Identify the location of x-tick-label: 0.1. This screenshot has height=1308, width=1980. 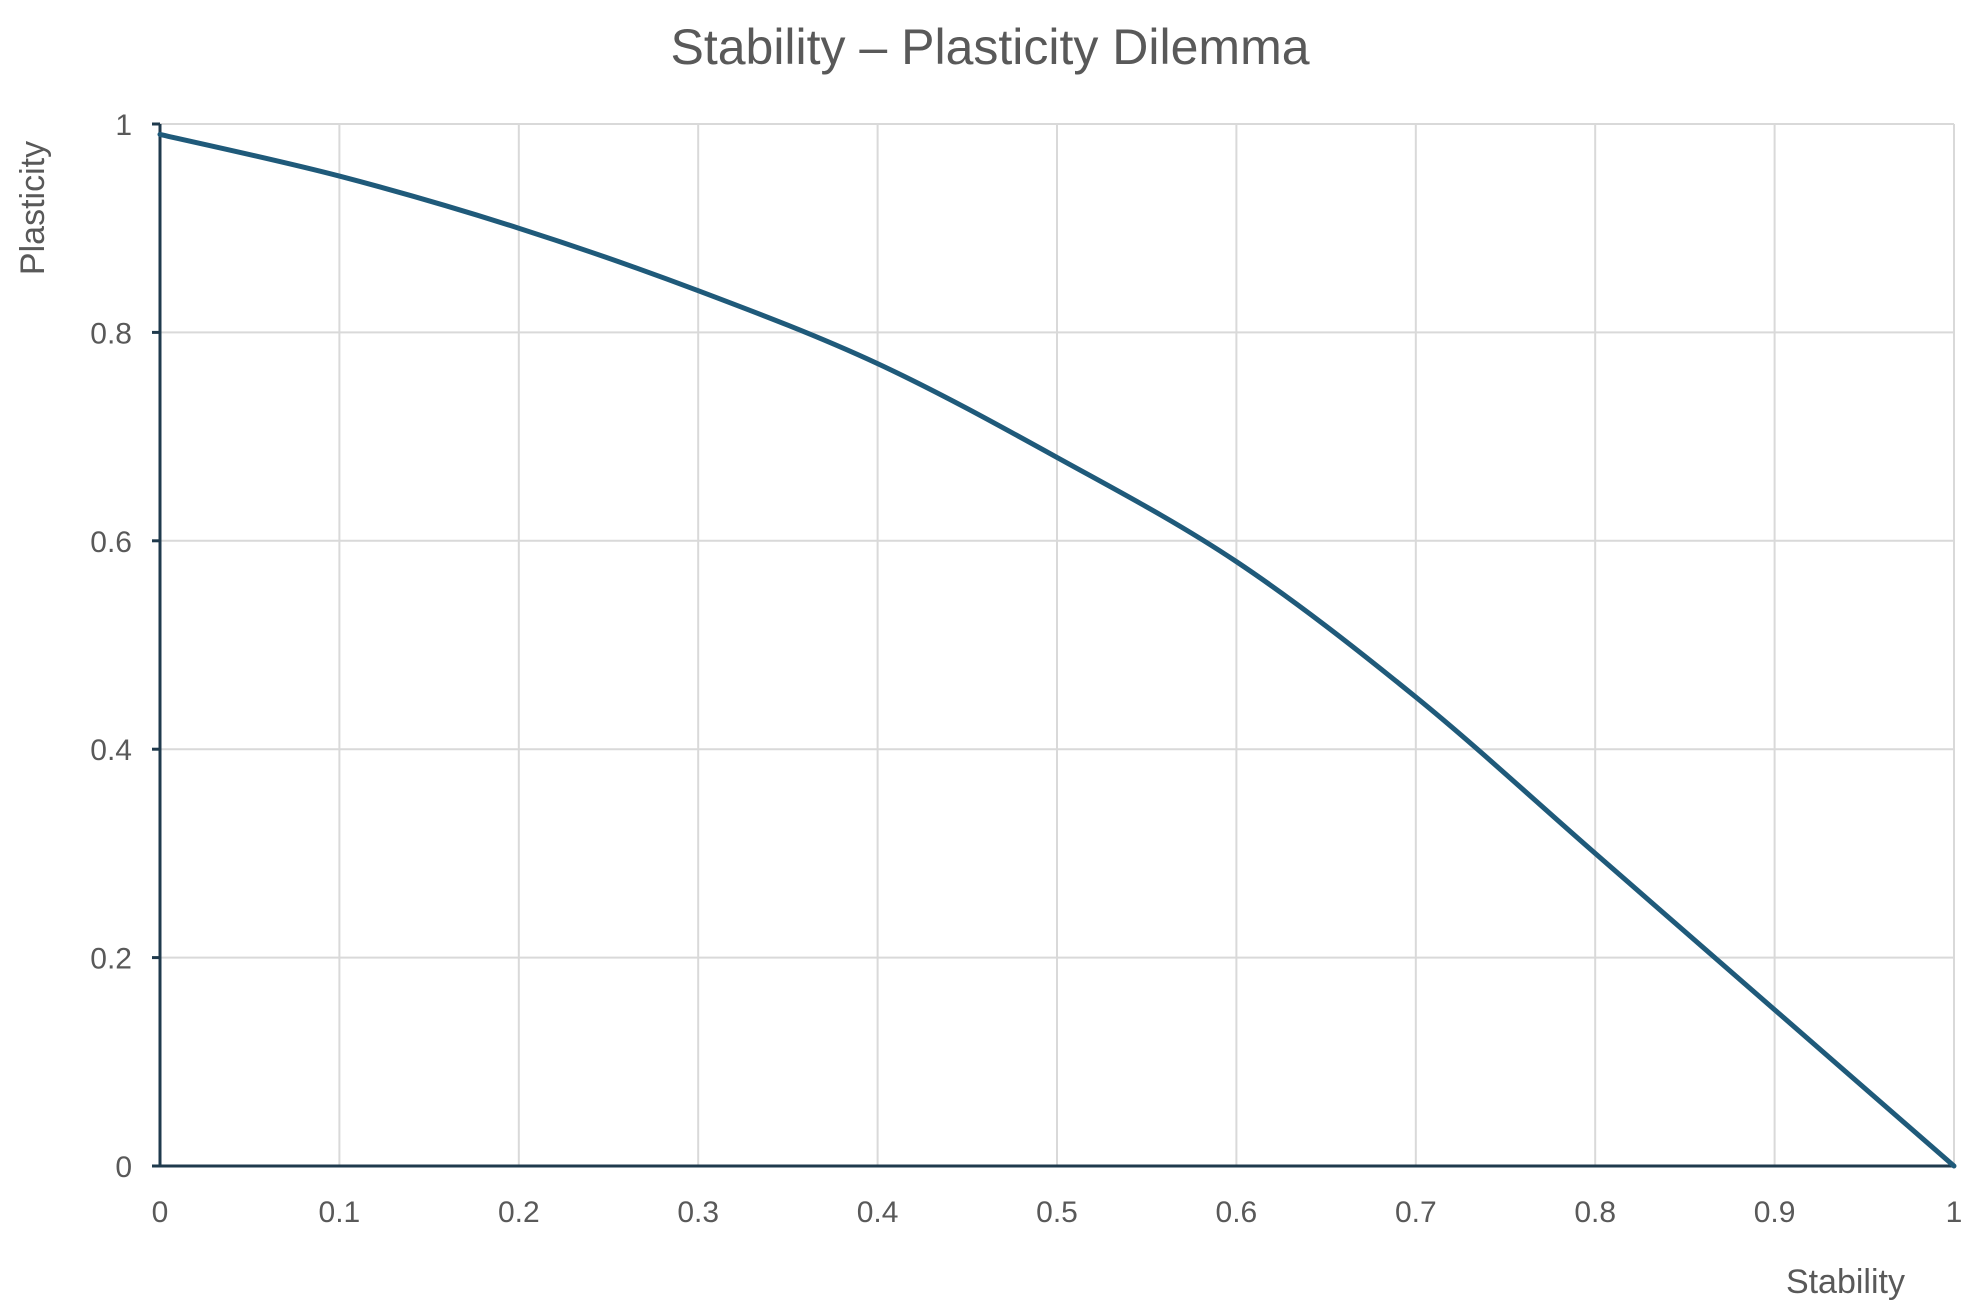
(340, 1212).